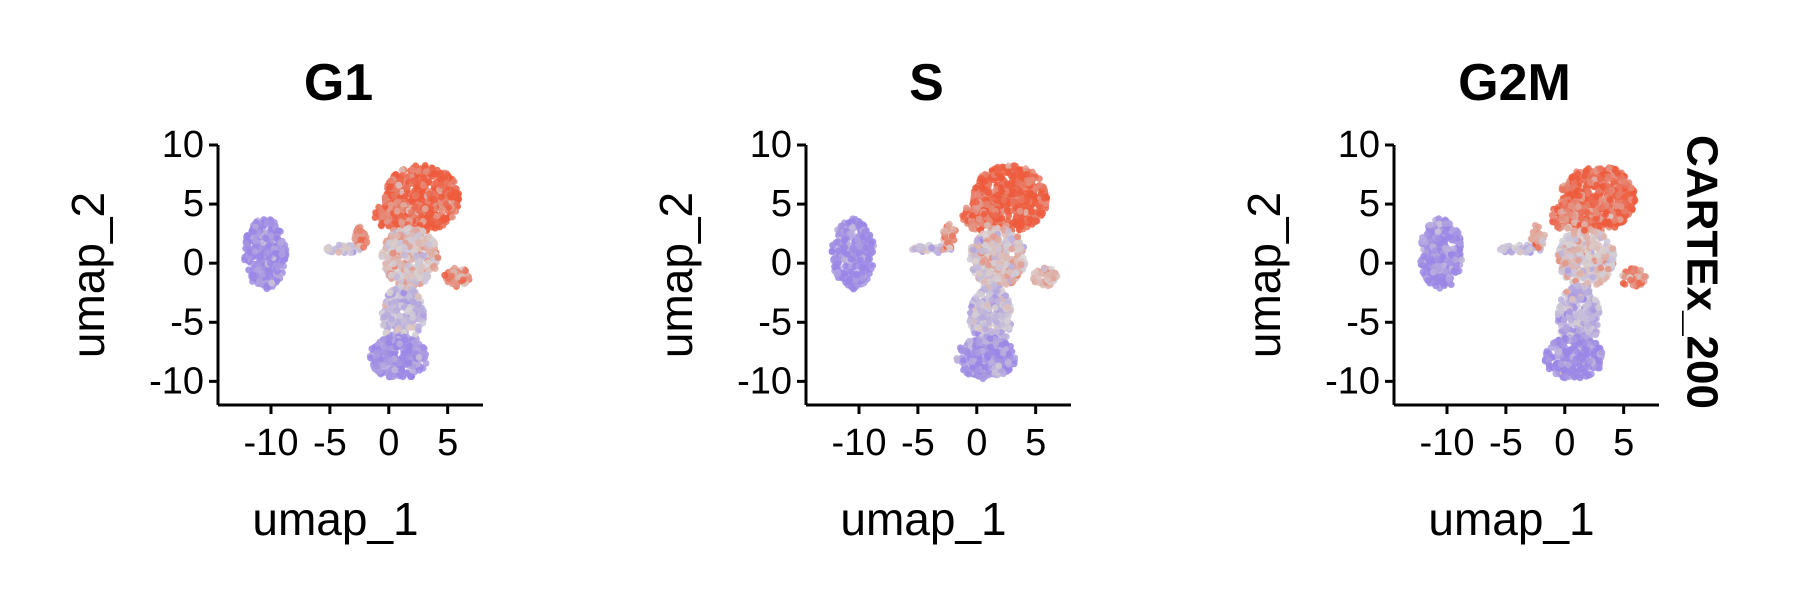 This screenshot has width=1800, height=600. What do you see at coordinates (357, 271) in the screenshot?
I see `point-cloud` at bounding box center [357, 271].